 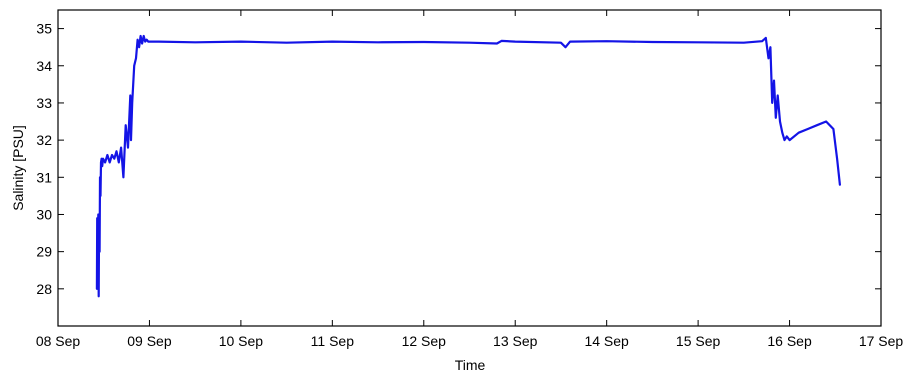 What do you see at coordinates (606, 341) in the screenshot?
I see `x-tick-label: 14 Sep` at bounding box center [606, 341].